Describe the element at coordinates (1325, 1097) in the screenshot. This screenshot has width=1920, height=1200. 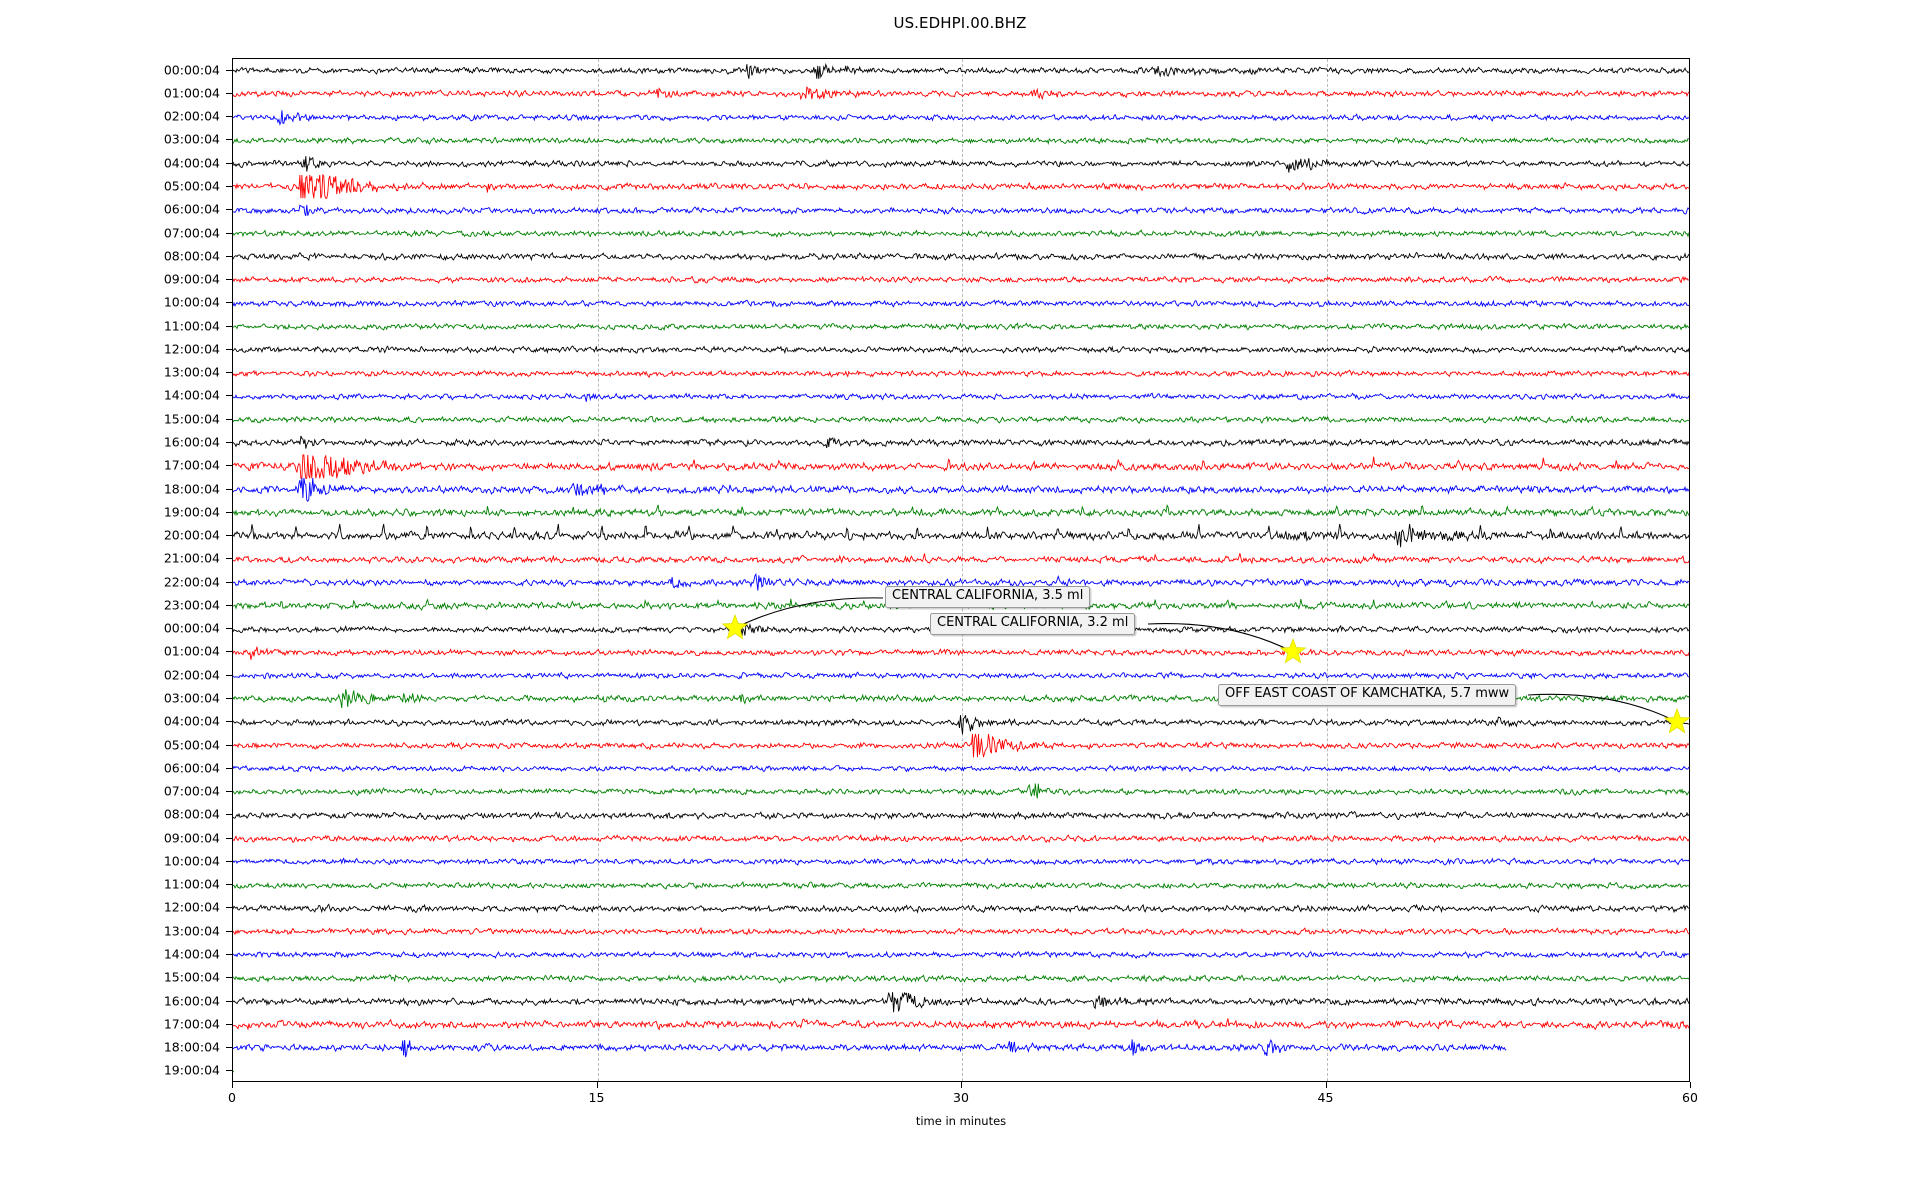
I see `x-axis-tick-label: 45` at that location.